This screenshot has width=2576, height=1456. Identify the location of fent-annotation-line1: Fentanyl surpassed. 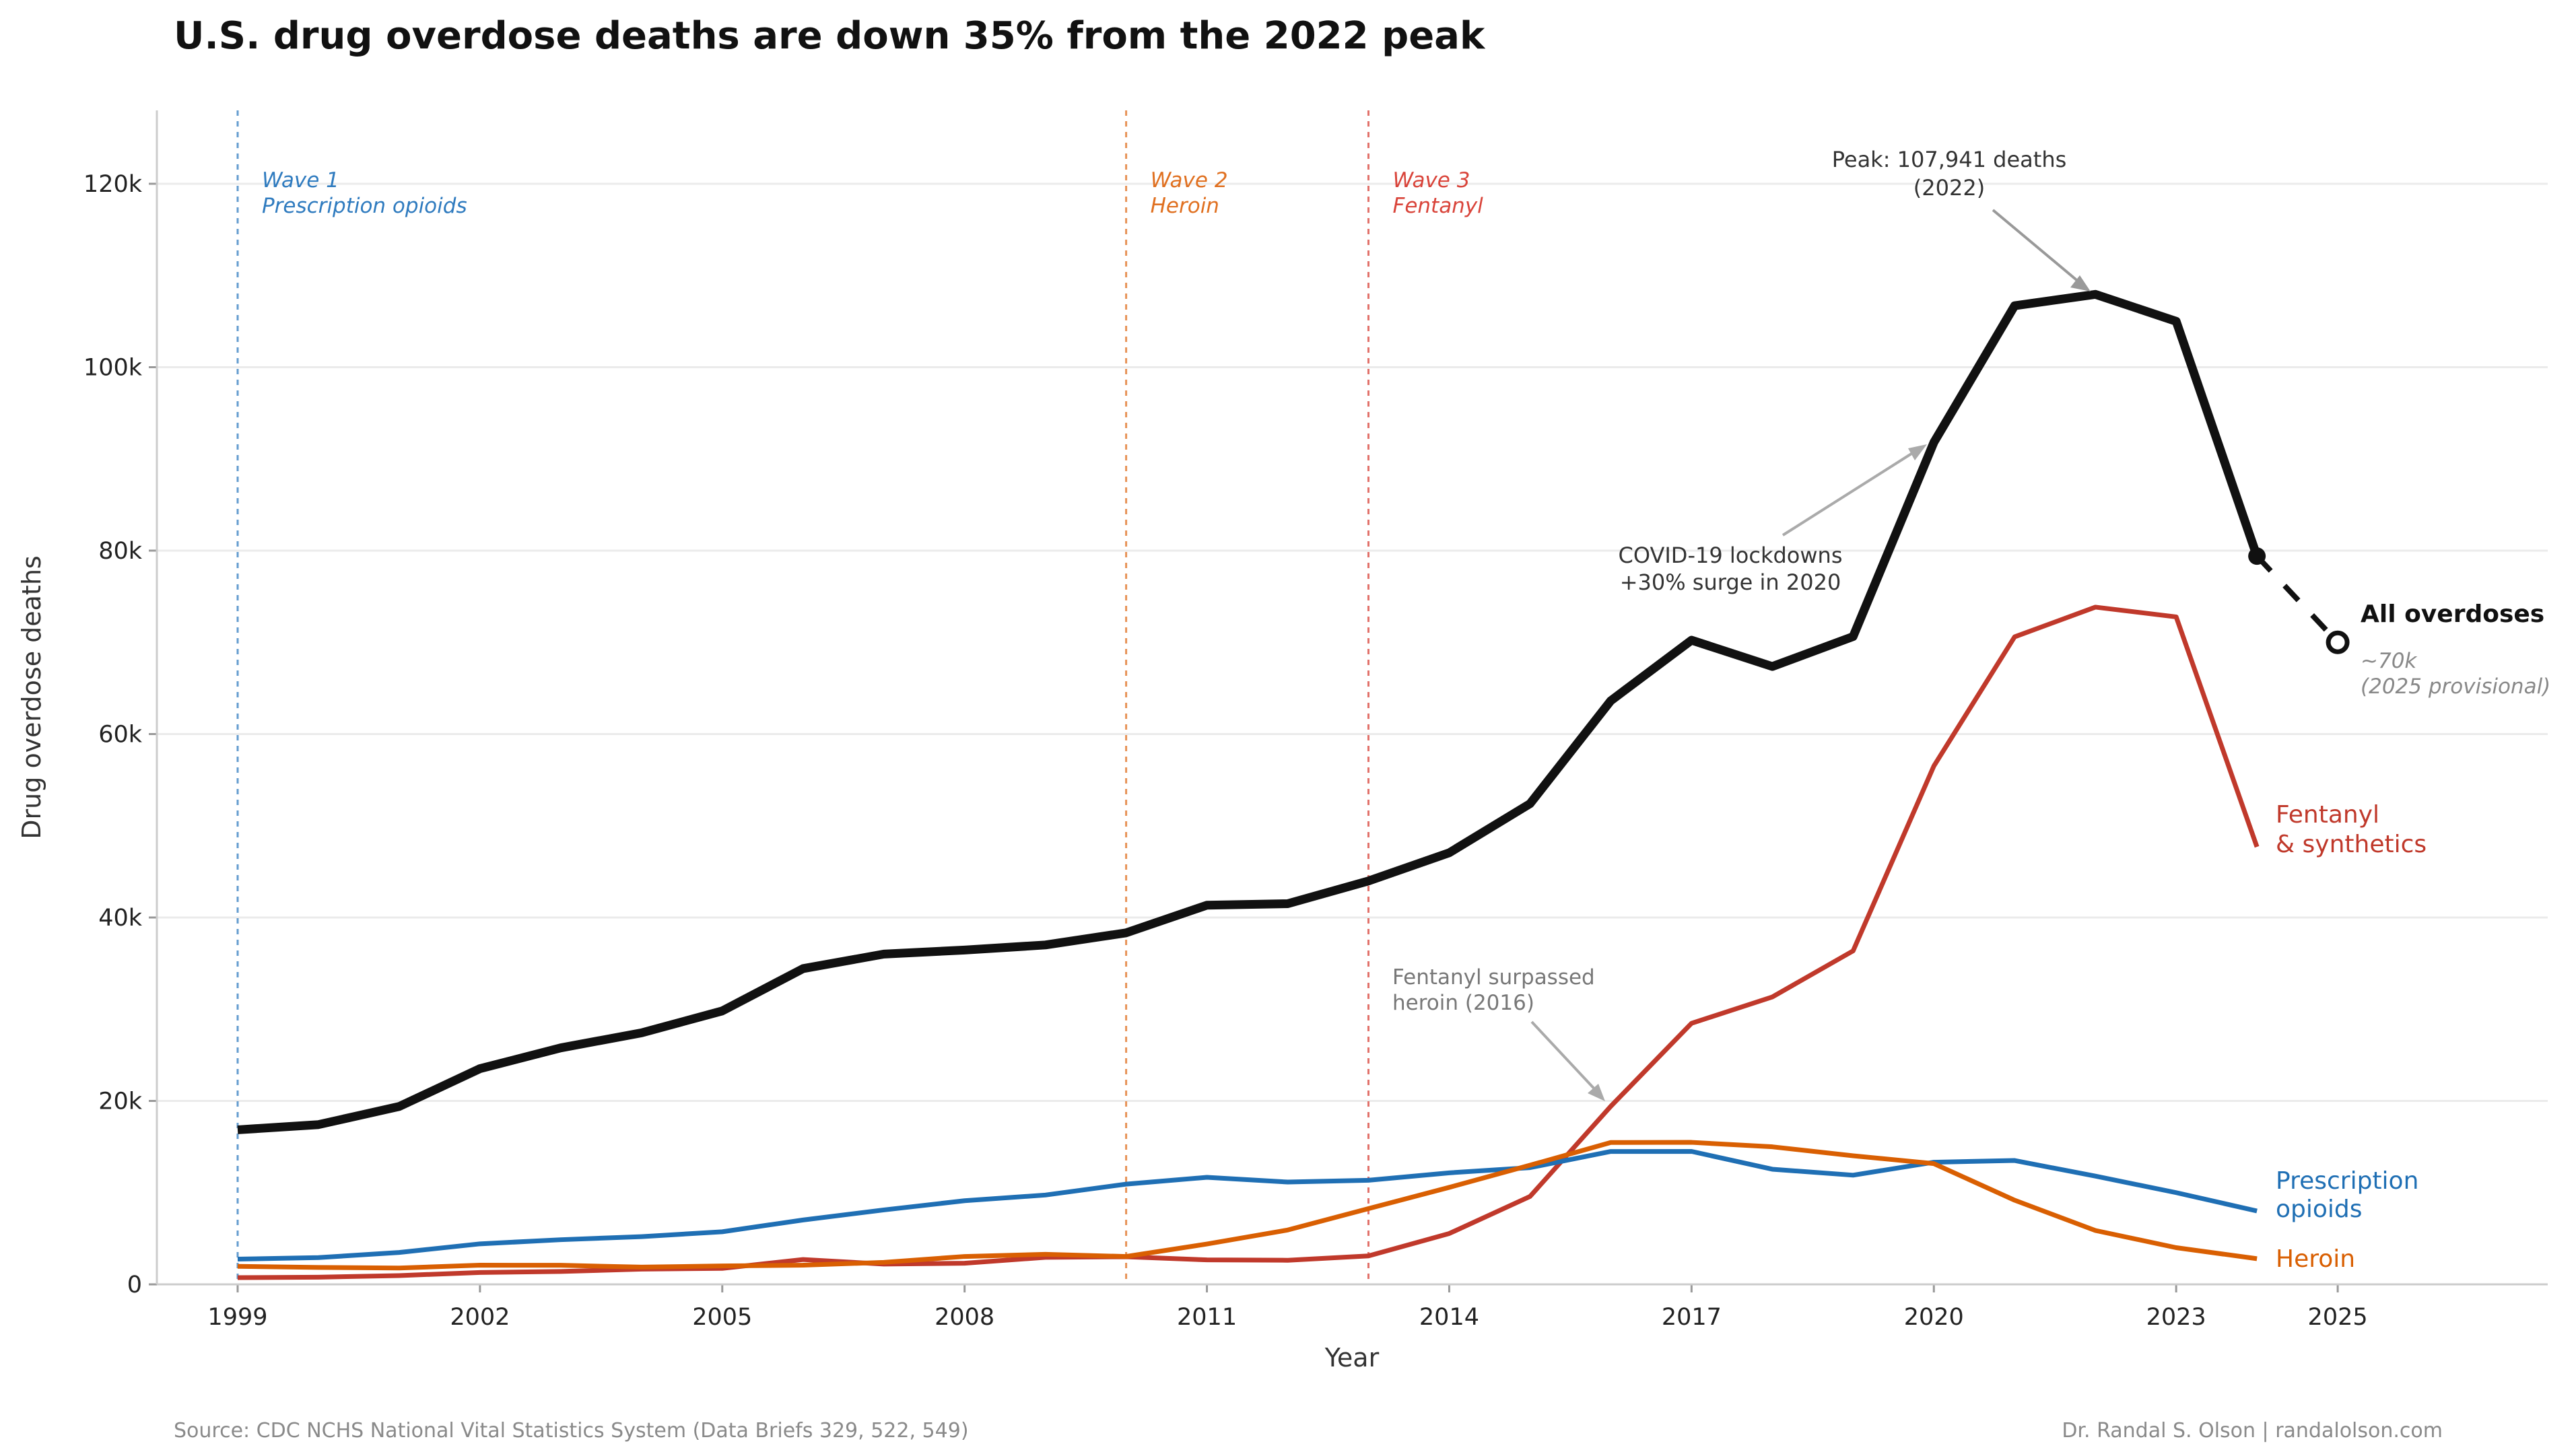
(1493, 977).